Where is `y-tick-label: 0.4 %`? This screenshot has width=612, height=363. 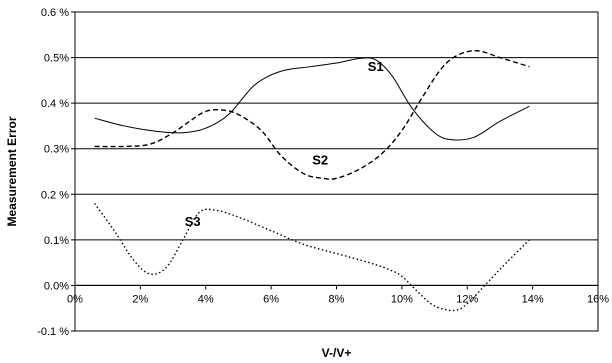
y-tick-label: 0.4 % is located at coordinates (55, 104).